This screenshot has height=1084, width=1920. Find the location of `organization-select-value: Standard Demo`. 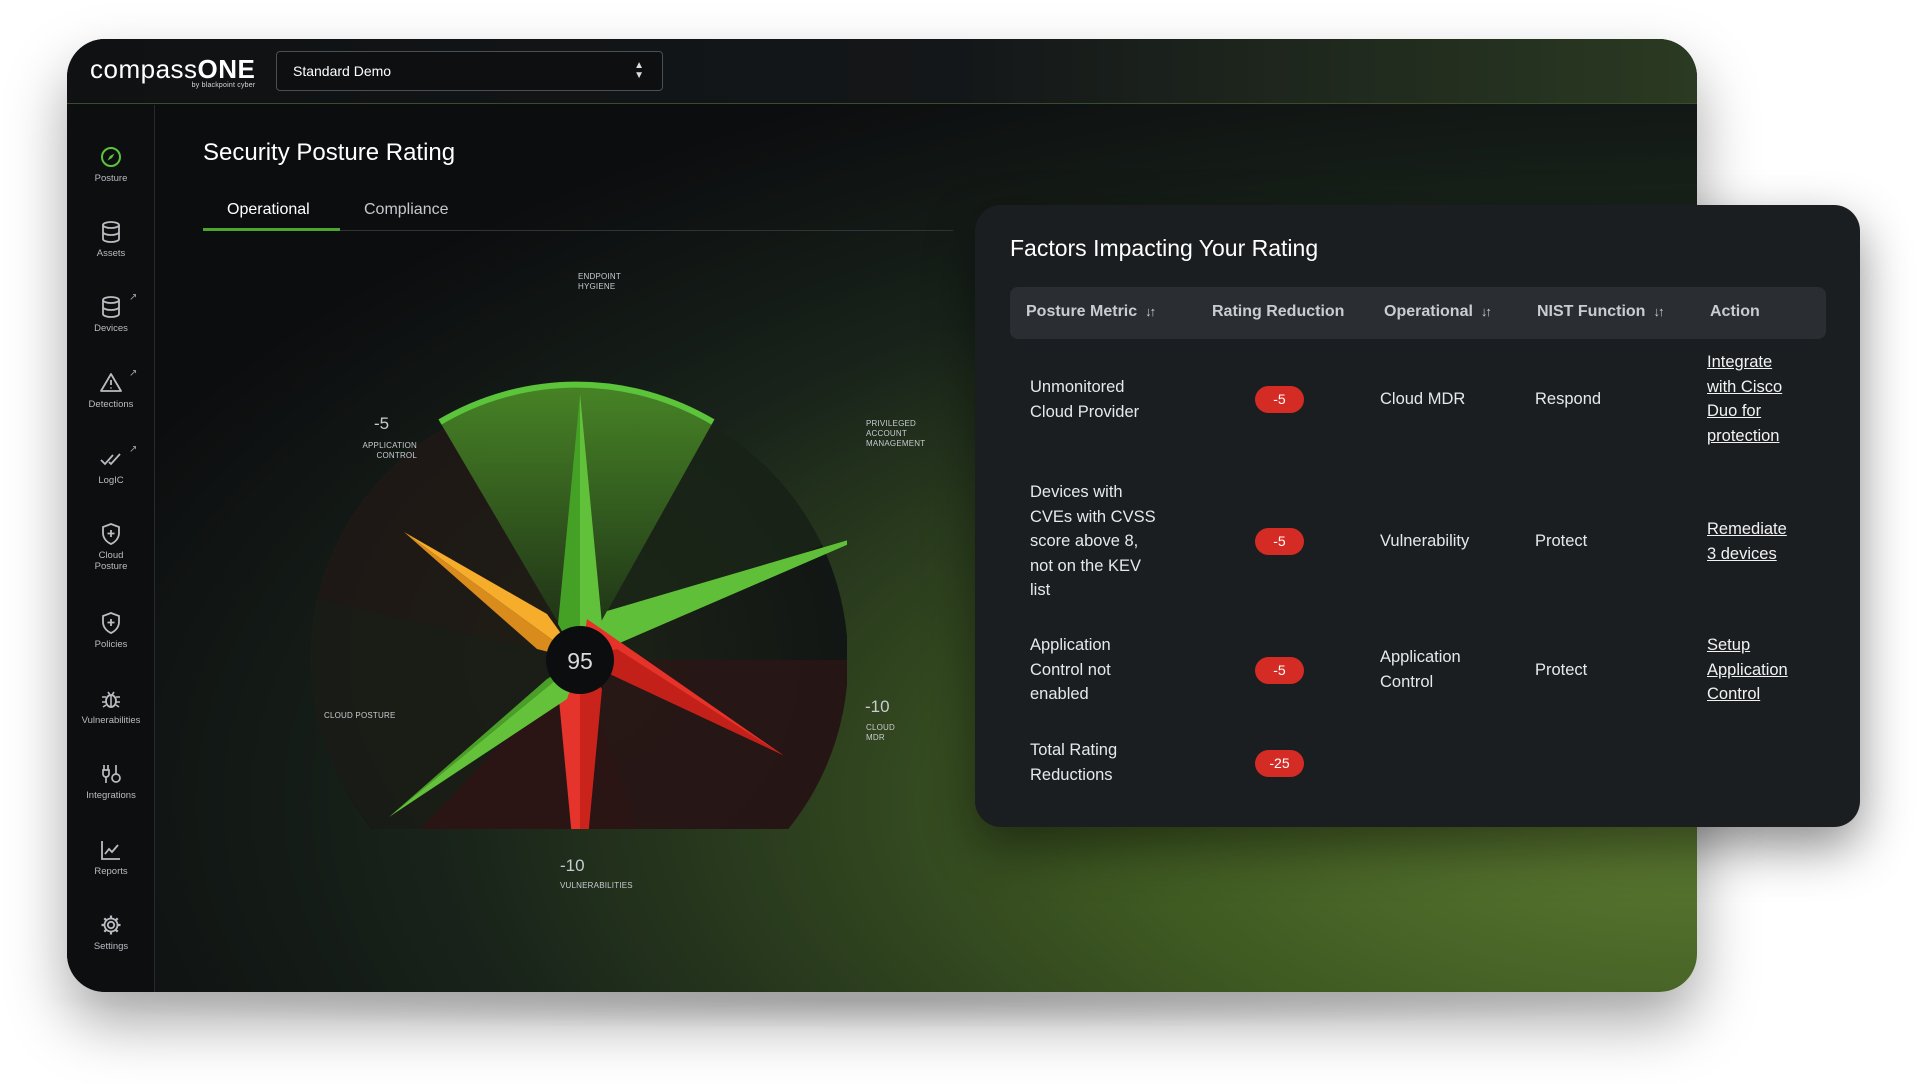

organization-select-value: Standard Demo is located at coordinates (342, 71).